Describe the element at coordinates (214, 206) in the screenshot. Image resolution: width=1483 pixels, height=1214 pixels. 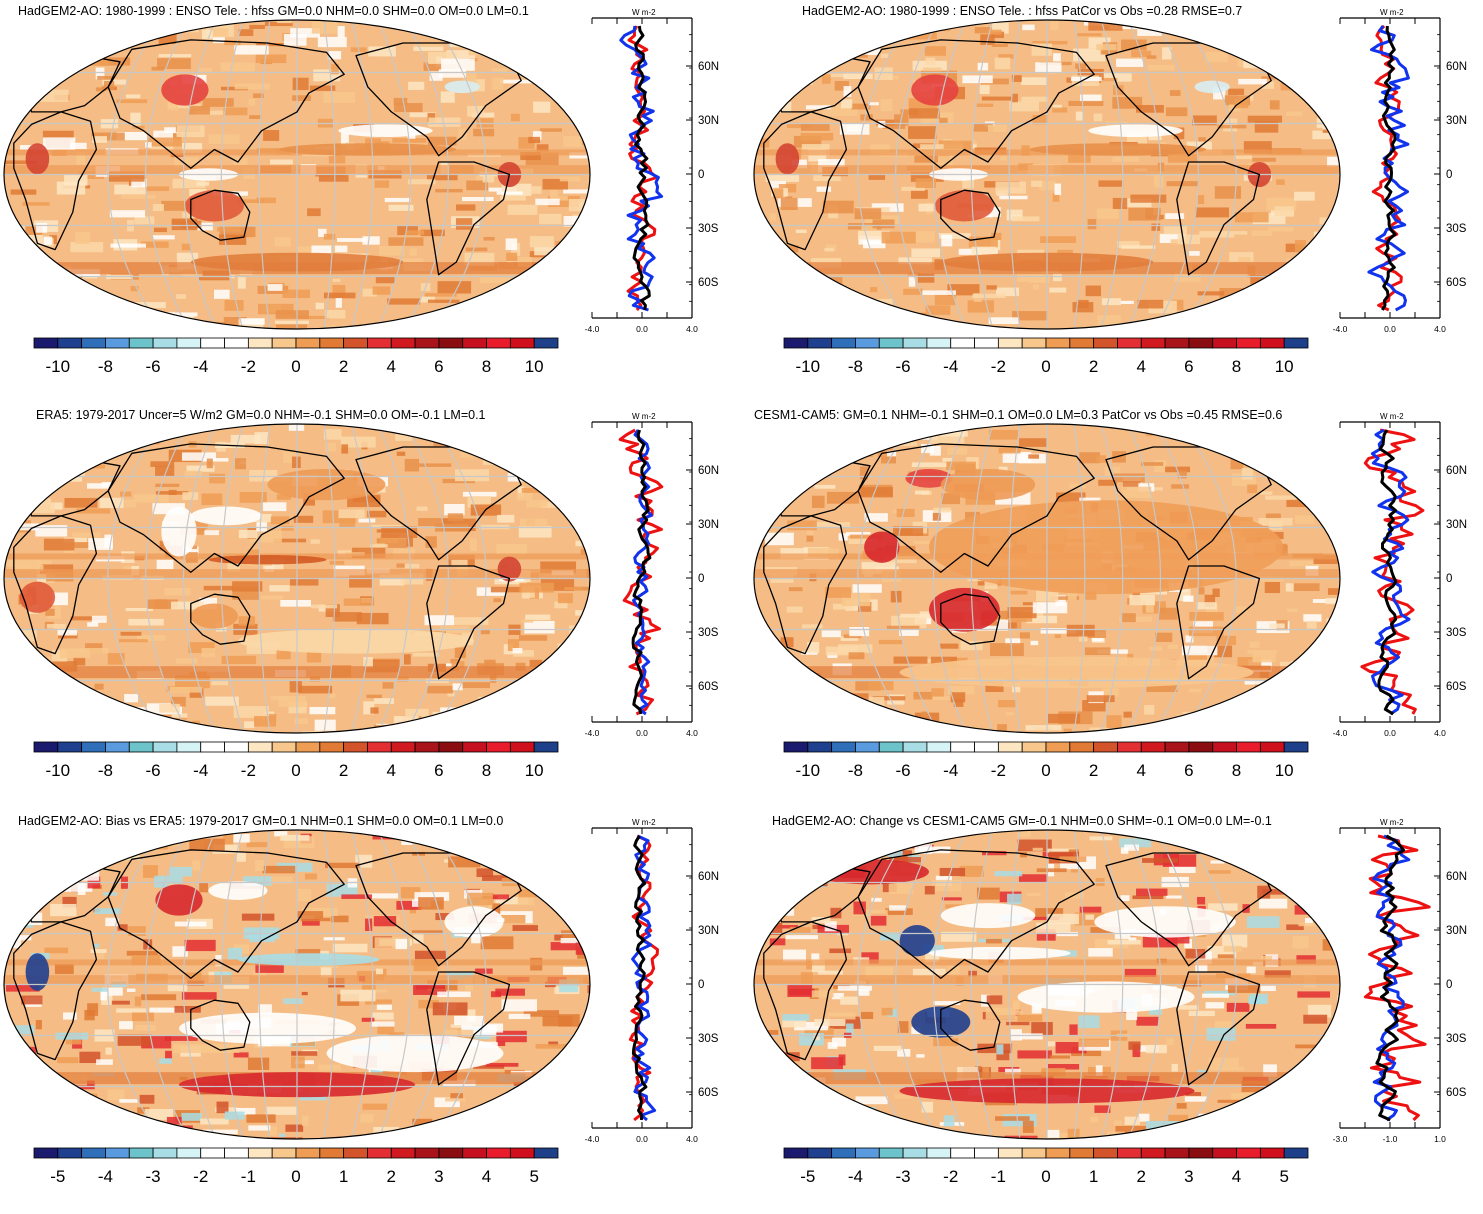
I see `anomaly-blob` at that location.